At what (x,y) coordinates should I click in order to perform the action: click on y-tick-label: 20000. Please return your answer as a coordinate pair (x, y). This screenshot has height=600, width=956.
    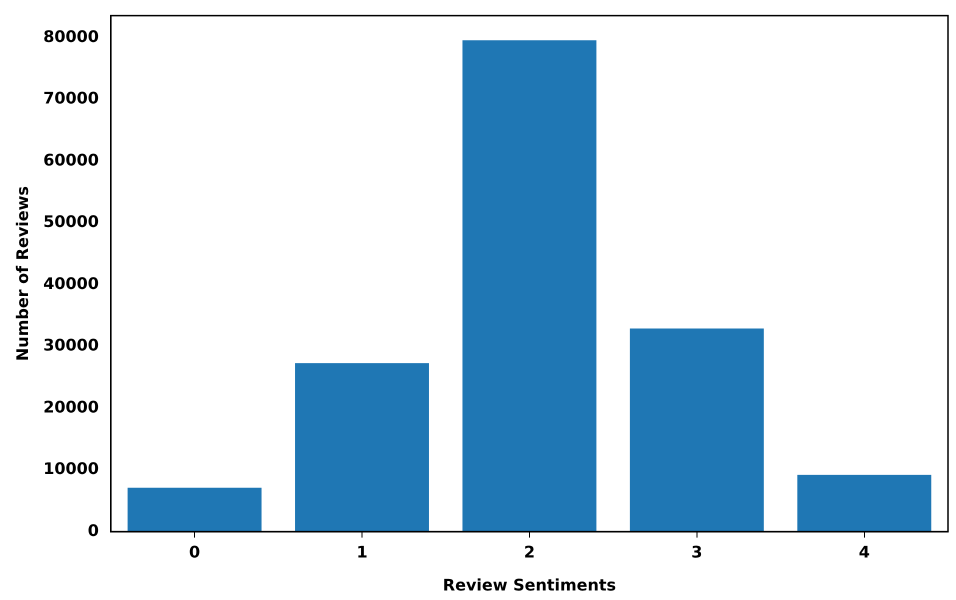
    Looking at the image, I should click on (71, 406).